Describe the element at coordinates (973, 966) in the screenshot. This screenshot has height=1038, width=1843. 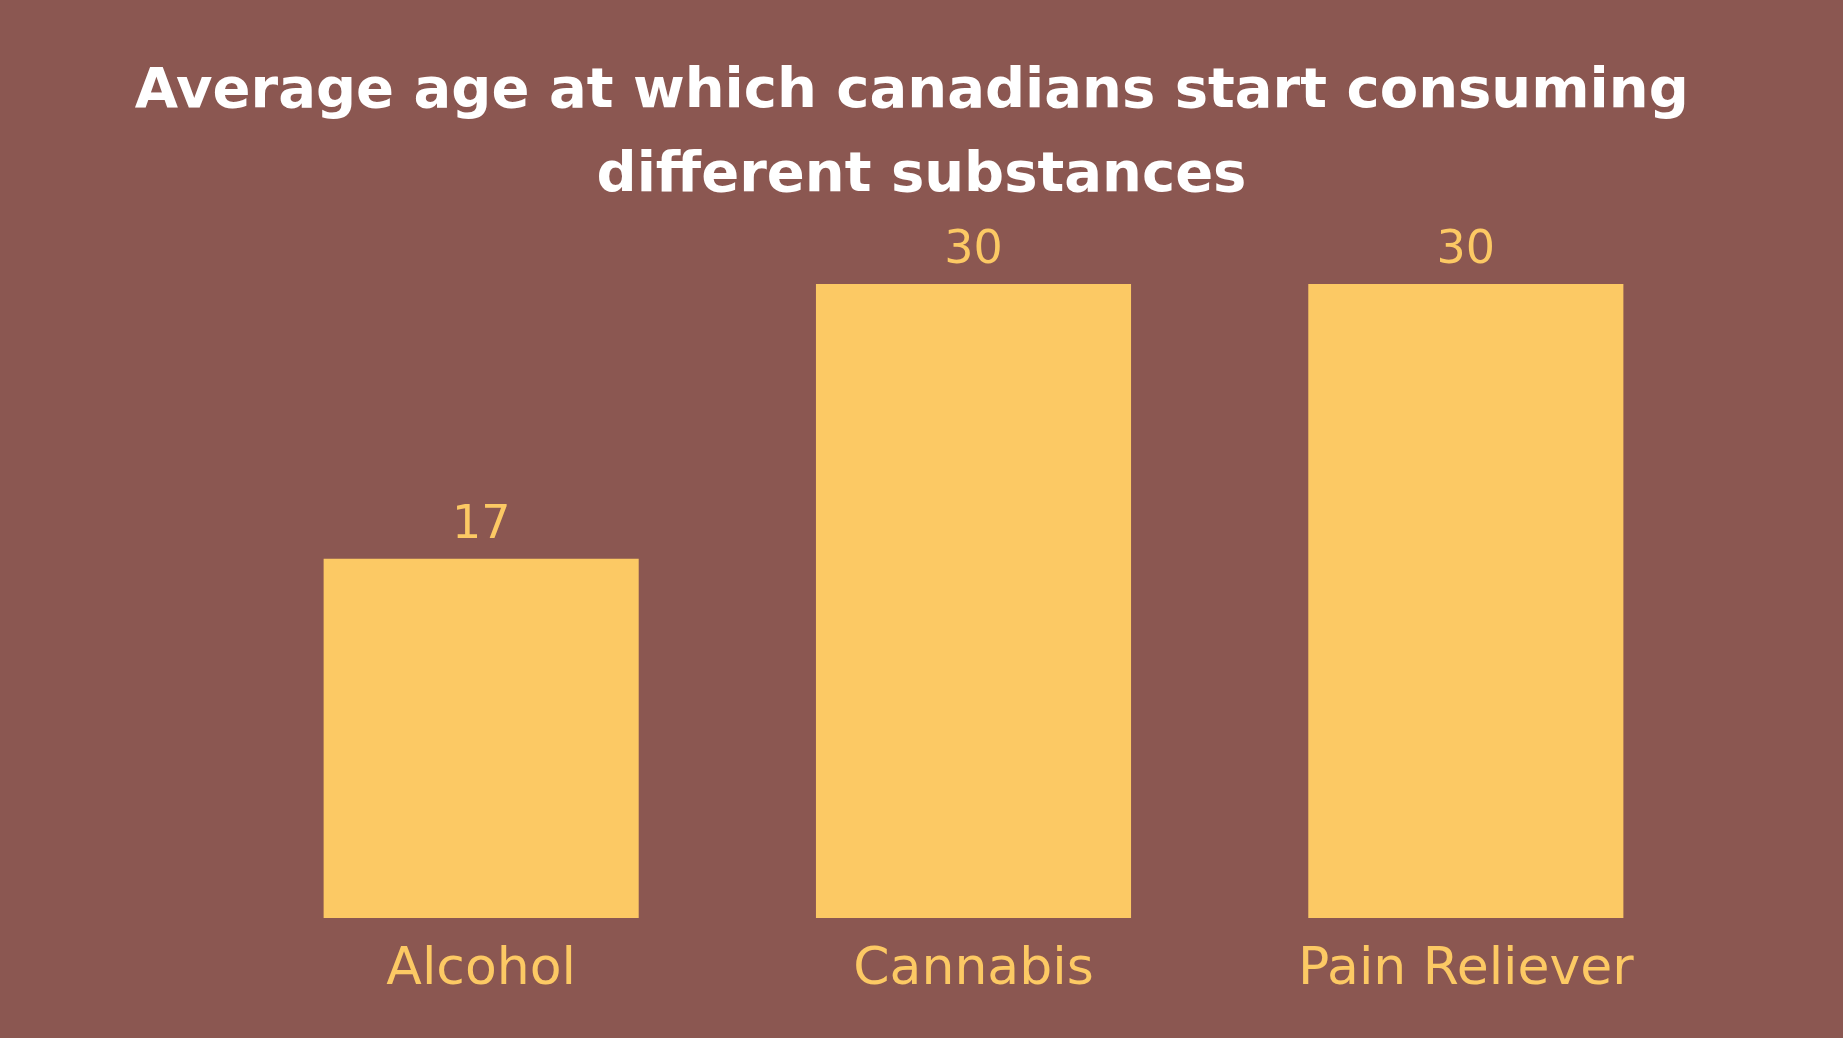
I see `x-tick-label: Cannabis` at that location.